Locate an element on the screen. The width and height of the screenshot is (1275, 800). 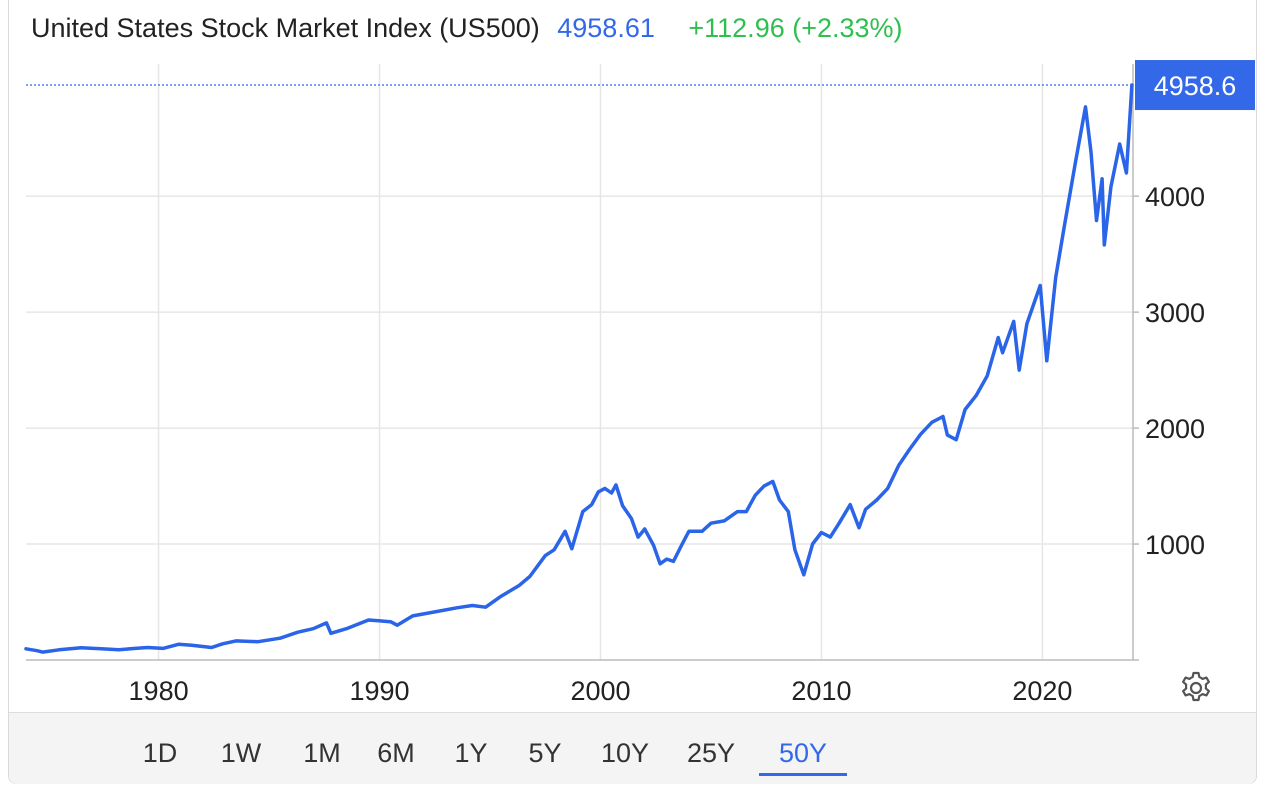
y-tick-label: 2000 is located at coordinates (1175, 429).